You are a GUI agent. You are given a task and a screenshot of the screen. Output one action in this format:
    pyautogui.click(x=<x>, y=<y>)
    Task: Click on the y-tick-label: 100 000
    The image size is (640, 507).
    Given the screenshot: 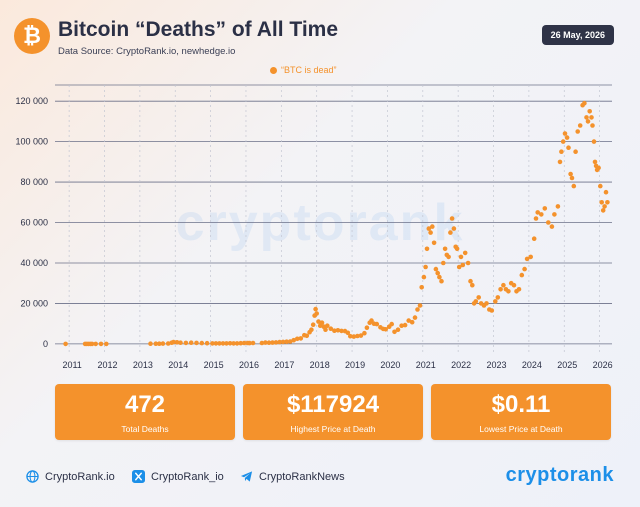 What is the action you would take?
    pyautogui.click(x=31, y=142)
    